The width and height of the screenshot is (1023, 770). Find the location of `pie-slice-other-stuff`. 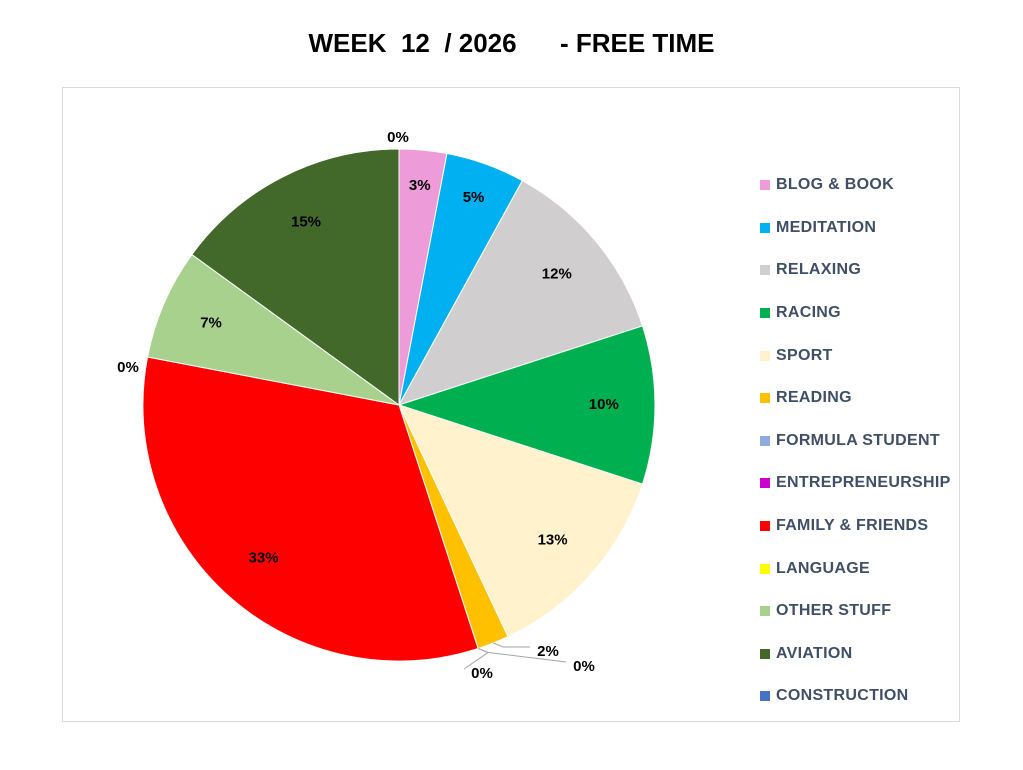

pie-slice-other-stuff is located at coordinates (273, 329).